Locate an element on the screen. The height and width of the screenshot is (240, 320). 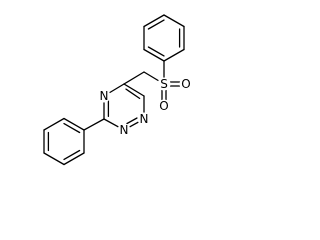
atom-labels: N N N S O O is located at coordinates (145, 107).